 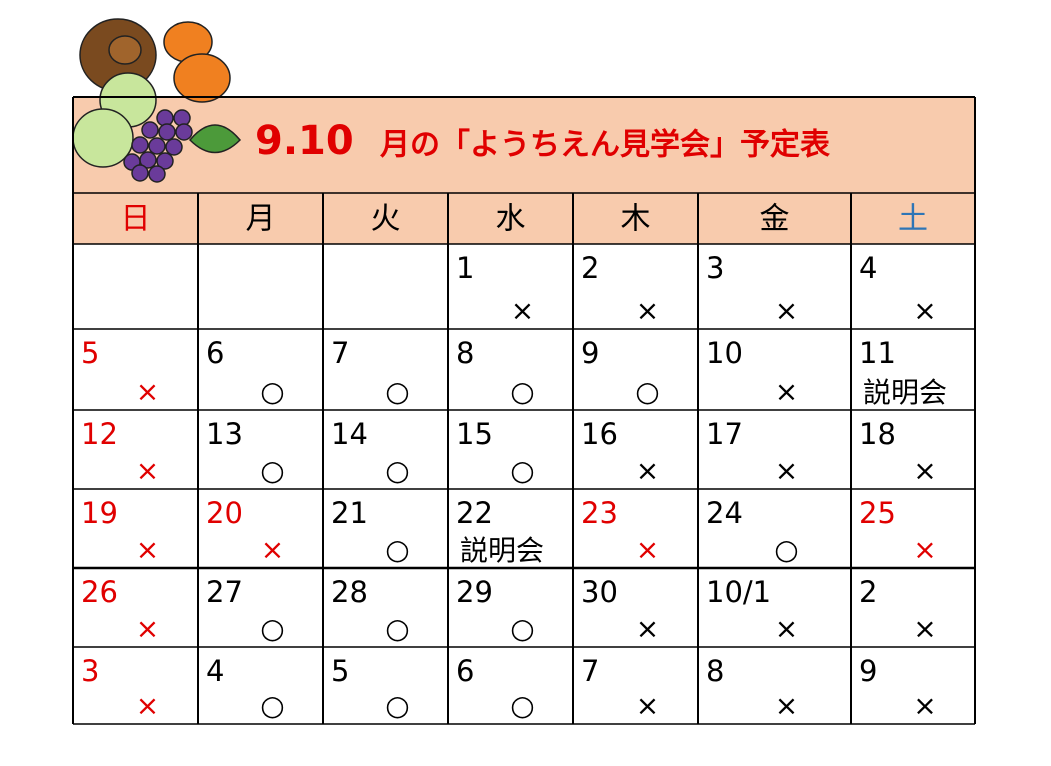 I want to click on weekday-label: 日, so click(x=136, y=219).